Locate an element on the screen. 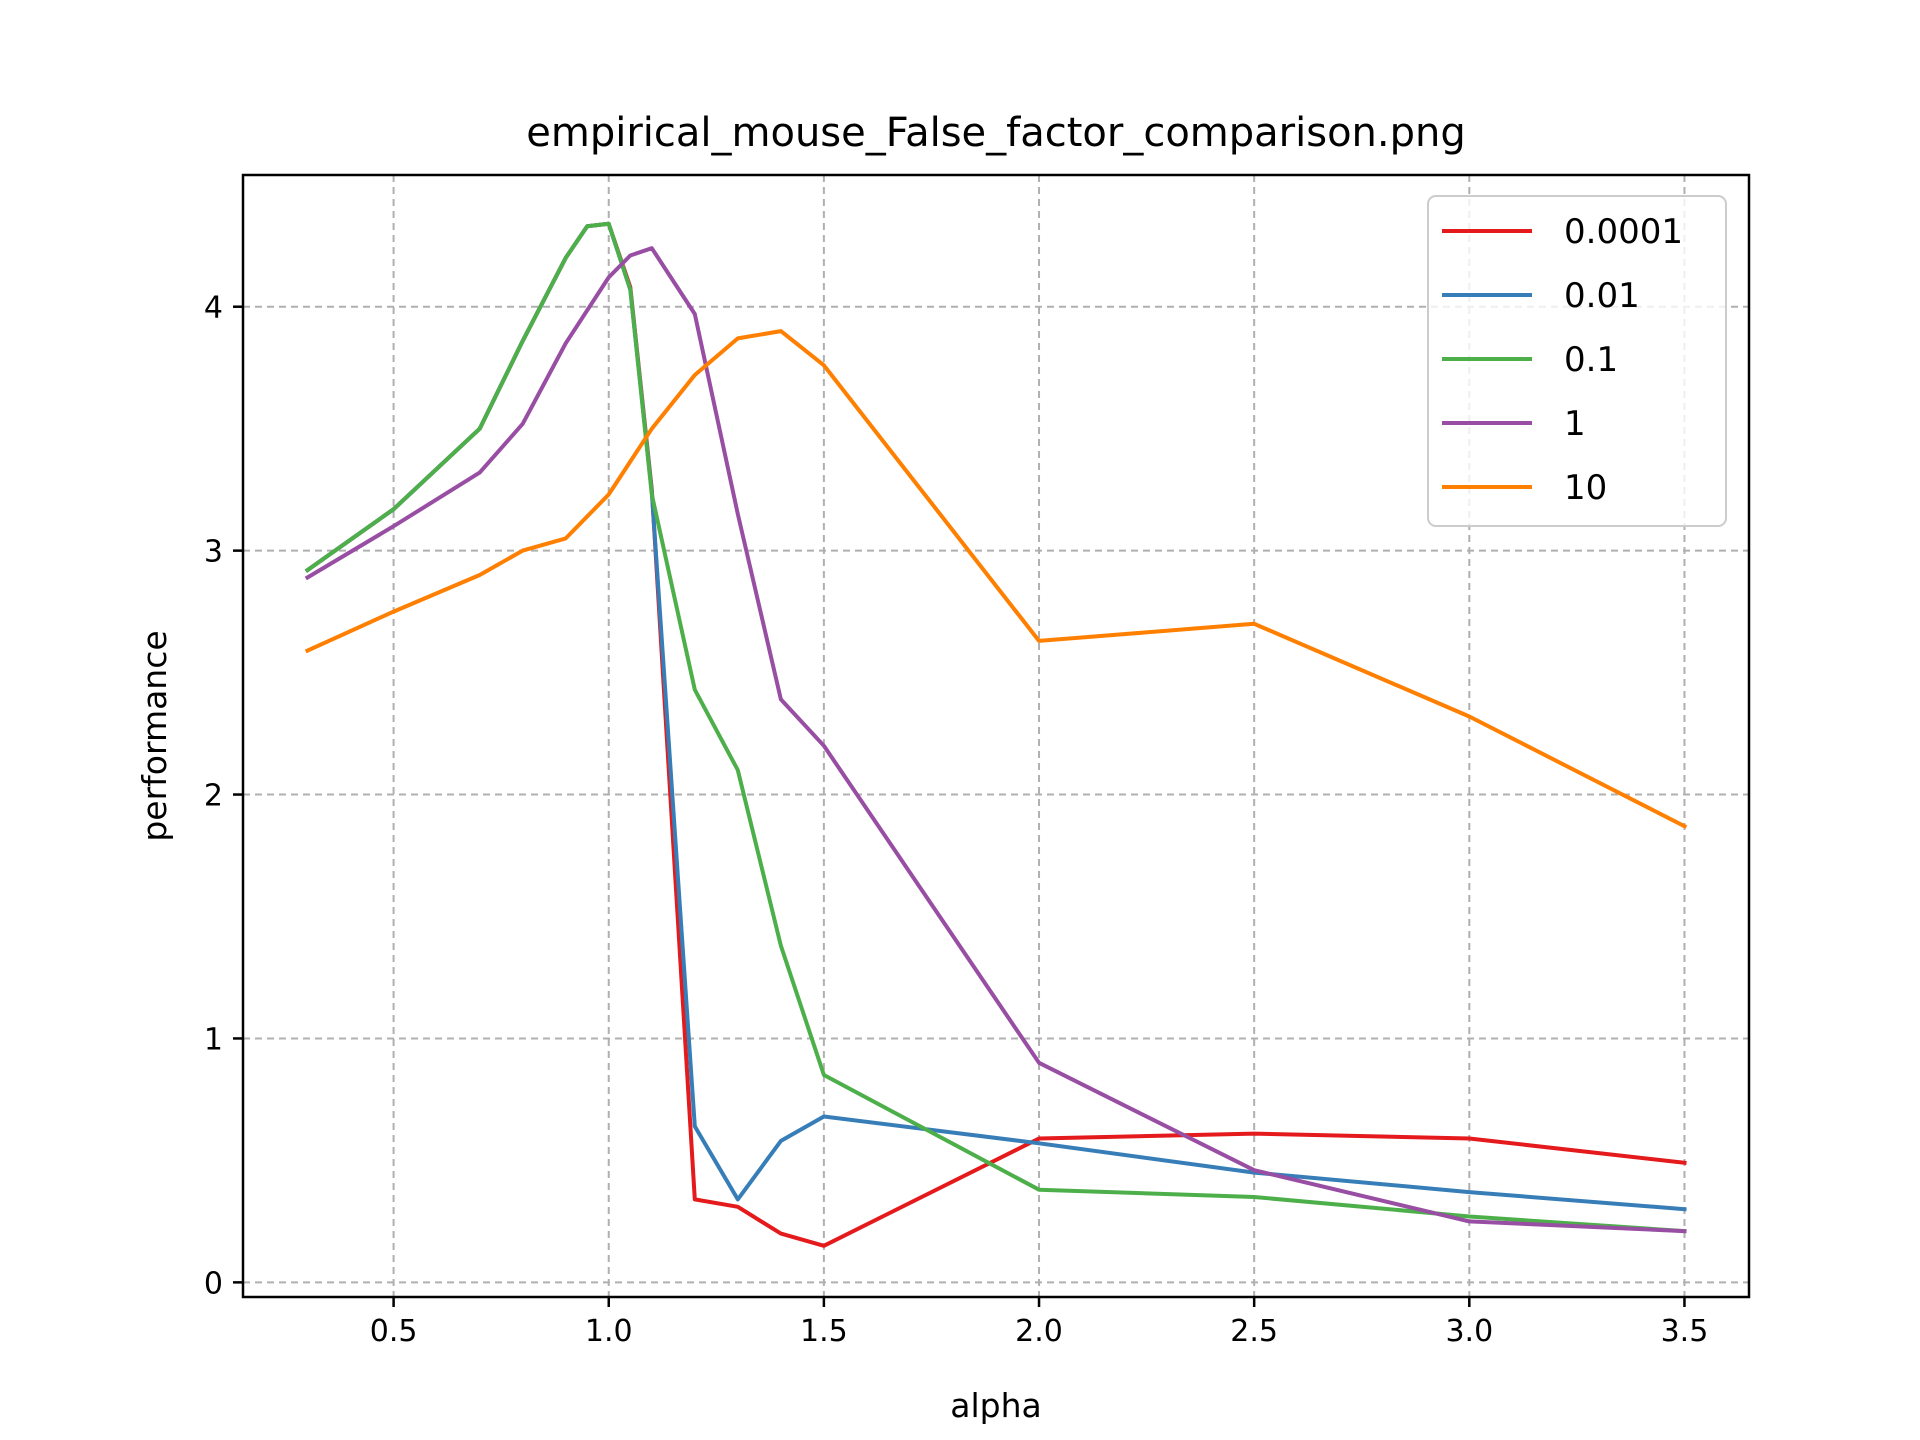 The height and width of the screenshot is (1440, 1920). legend-box is located at coordinates (1577, 361).